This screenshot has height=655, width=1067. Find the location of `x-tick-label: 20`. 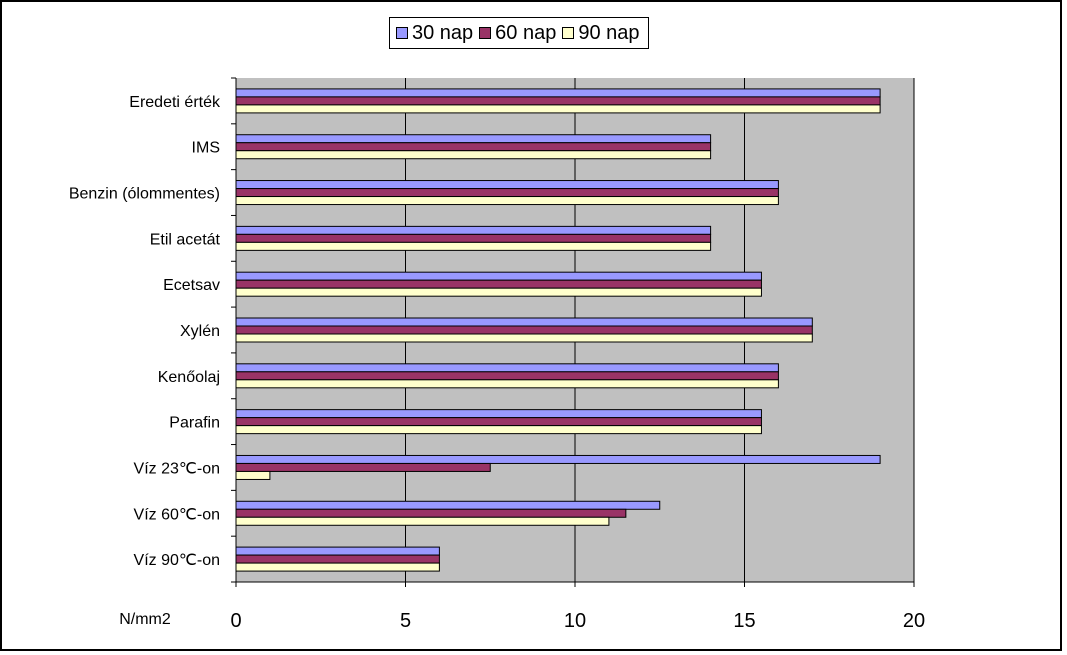

x-tick-label: 20 is located at coordinates (914, 621).